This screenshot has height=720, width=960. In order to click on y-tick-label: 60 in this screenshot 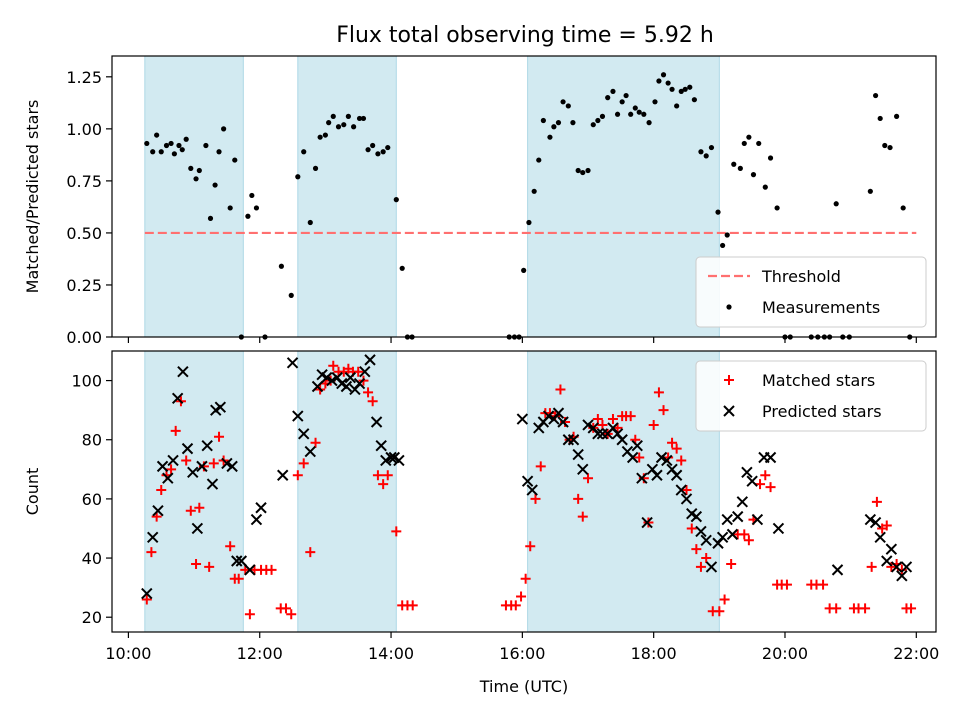, I will do `click(92, 499)`.